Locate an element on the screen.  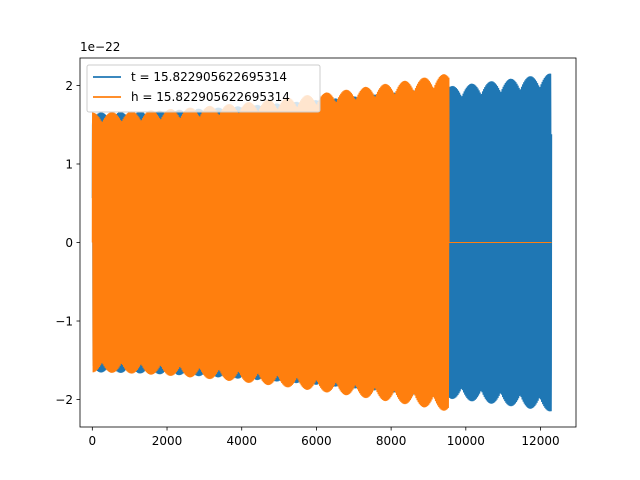
legend-label-h: h = 15.822905622695314 is located at coordinates (210, 97).